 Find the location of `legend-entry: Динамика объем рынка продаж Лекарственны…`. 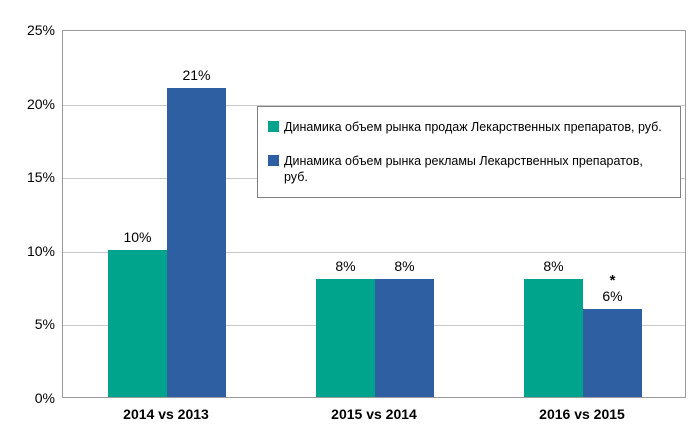

legend-entry: Динамика объем рынка продаж Лекарственны… is located at coordinates (469, 127).